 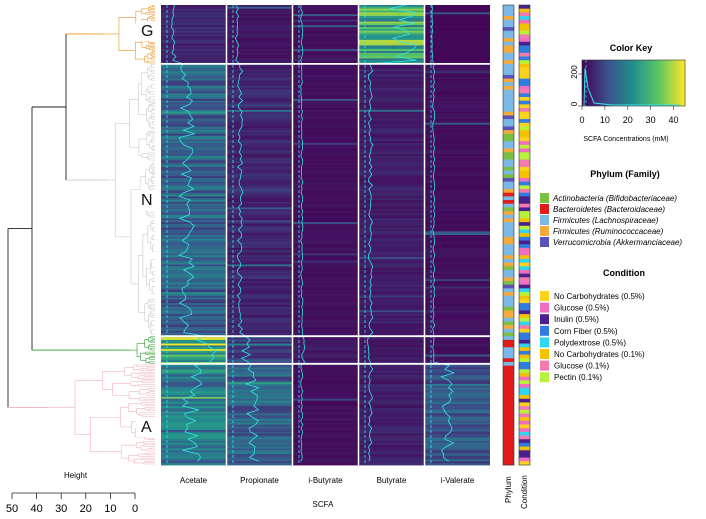 What do you see at coordinates (544, 242) in the screenshot?
I see `phylum-legend-swatch` at bounding box center [544, 242].